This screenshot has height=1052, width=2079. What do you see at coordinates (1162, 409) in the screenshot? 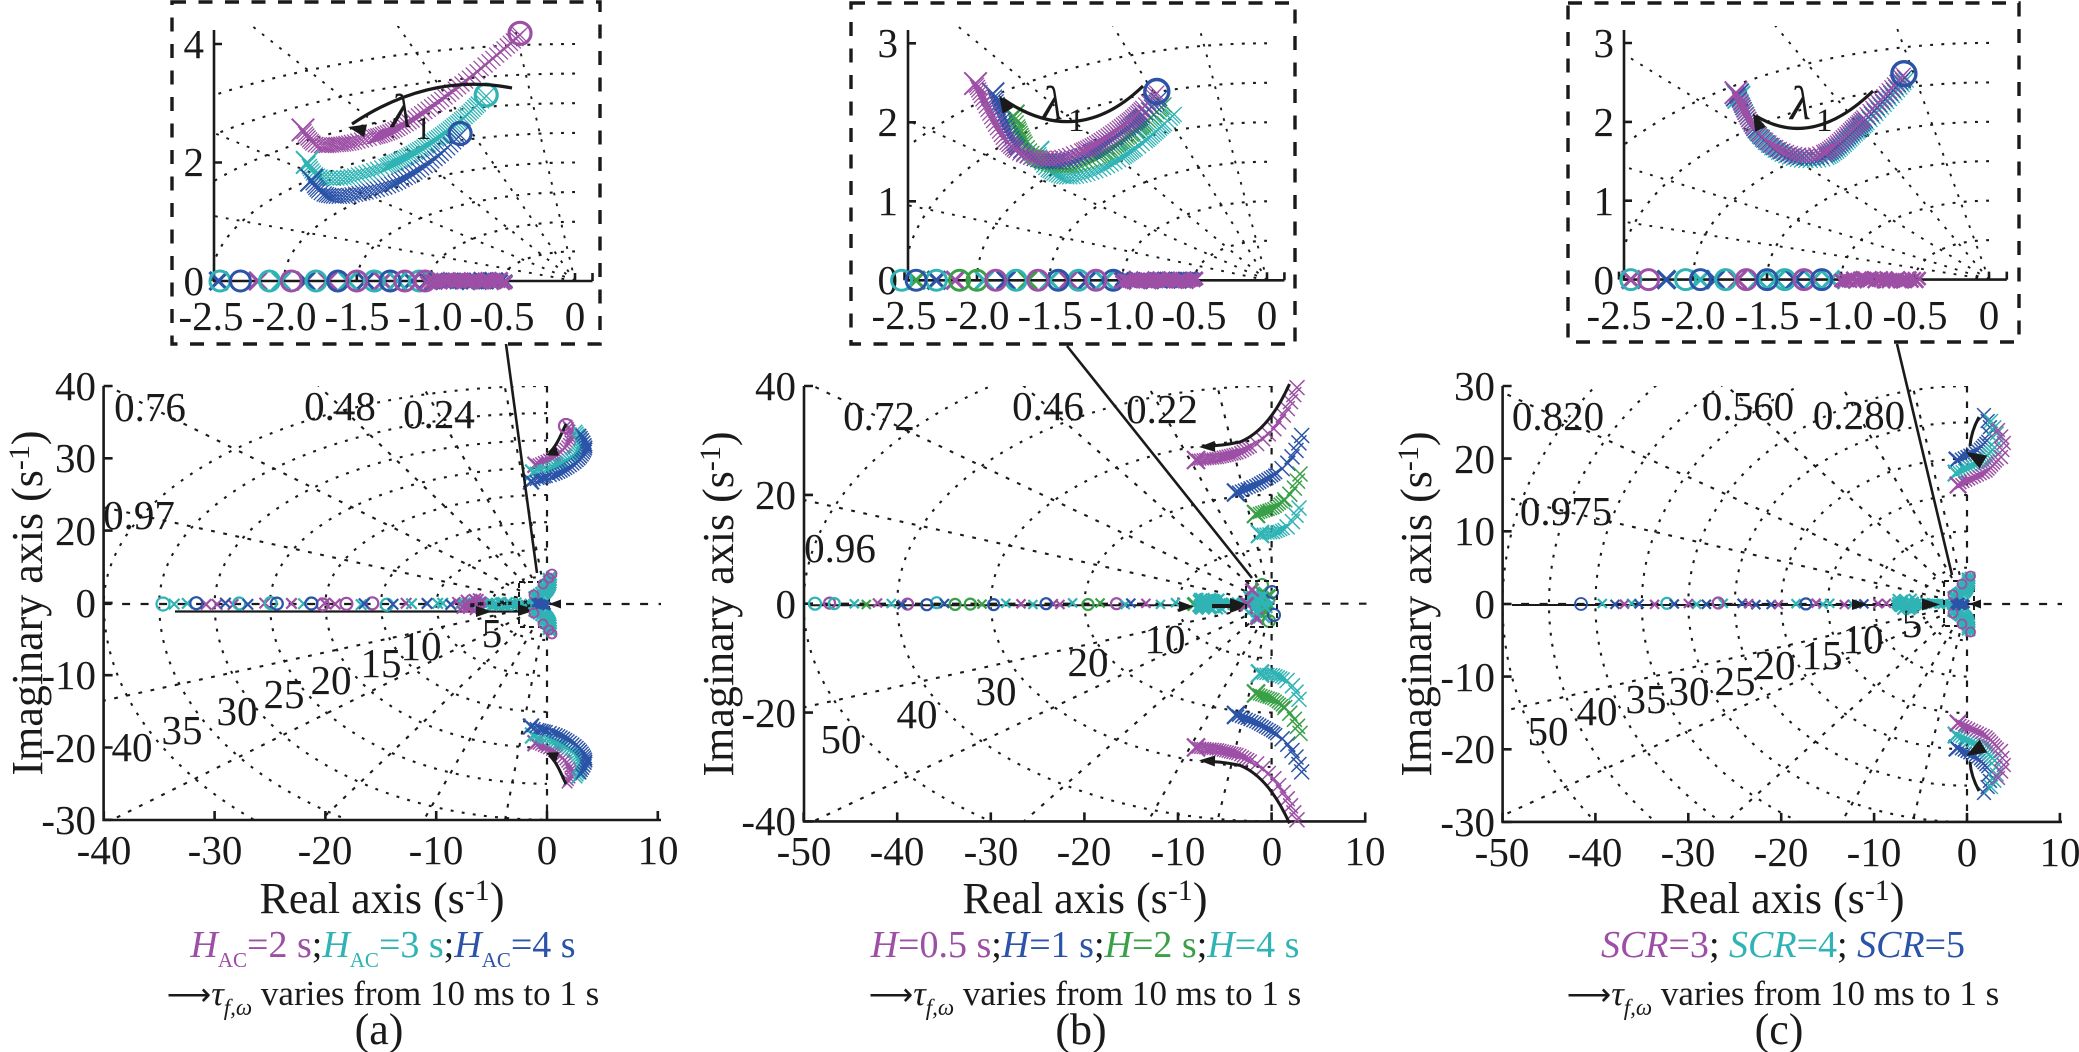
I see `svg-text: 0.22` at bounding box center [1162, 409].